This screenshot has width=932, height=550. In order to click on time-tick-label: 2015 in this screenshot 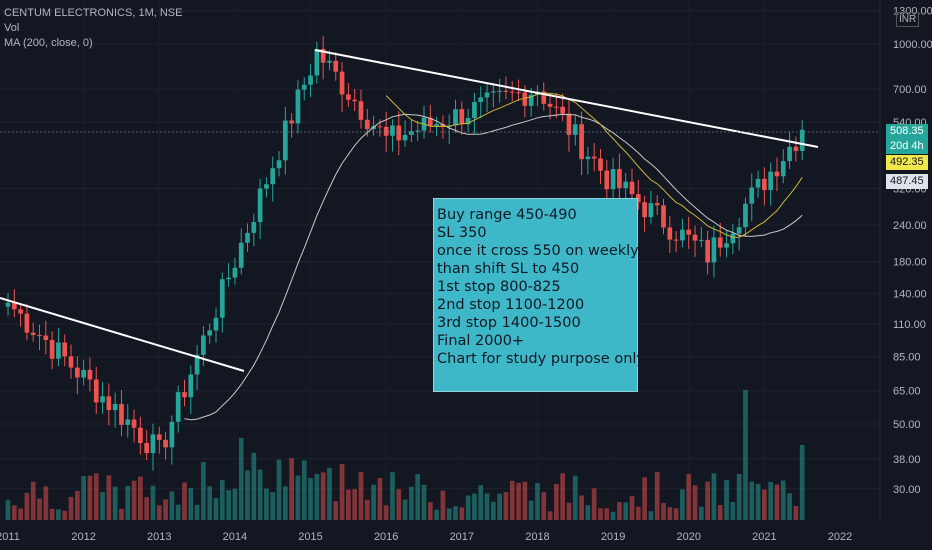, I will do `click(310, 537)`.